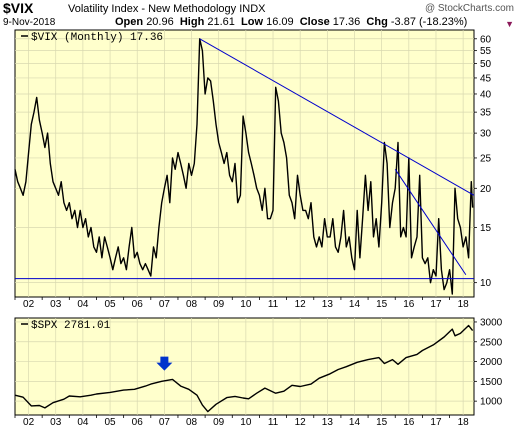 This screenshot has height=429, width=520. Describe the element at coordinates (491, 382) in the screenshot. I see `y-tick-label: 1500` at that location.